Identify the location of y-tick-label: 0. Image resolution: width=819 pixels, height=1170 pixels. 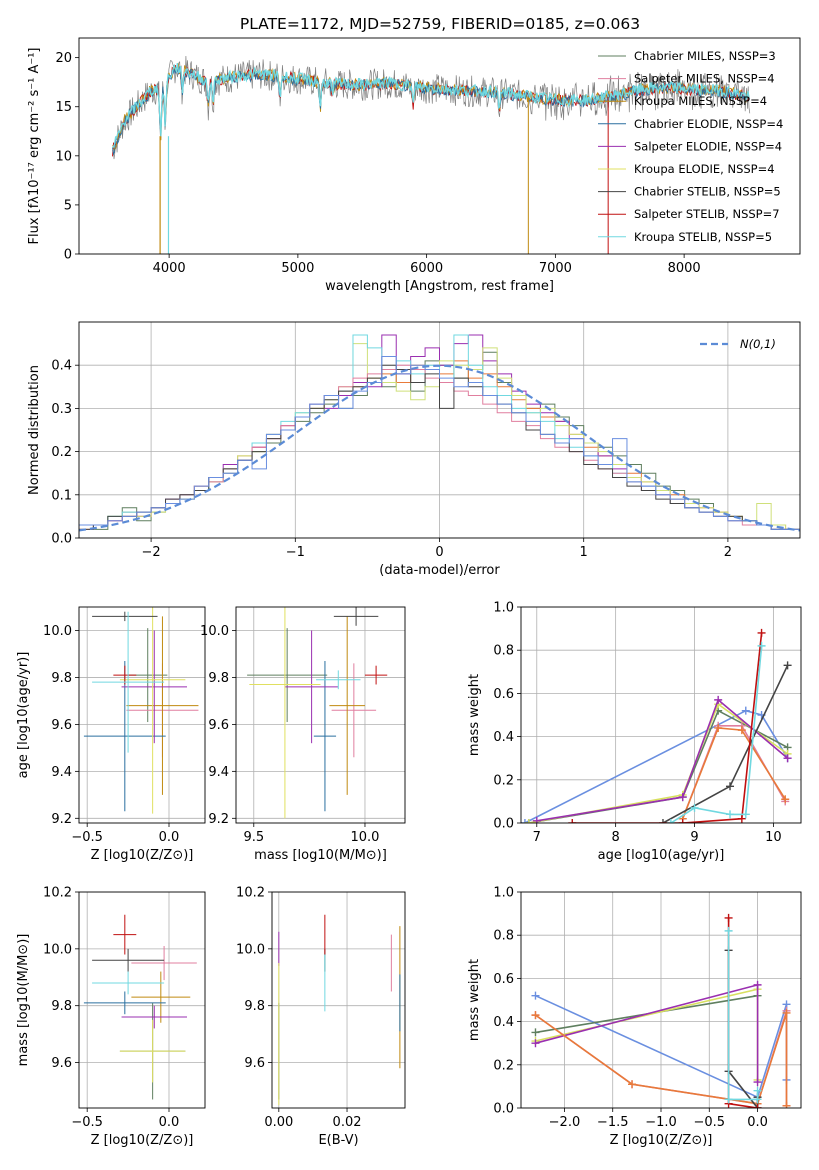
(68, 255).